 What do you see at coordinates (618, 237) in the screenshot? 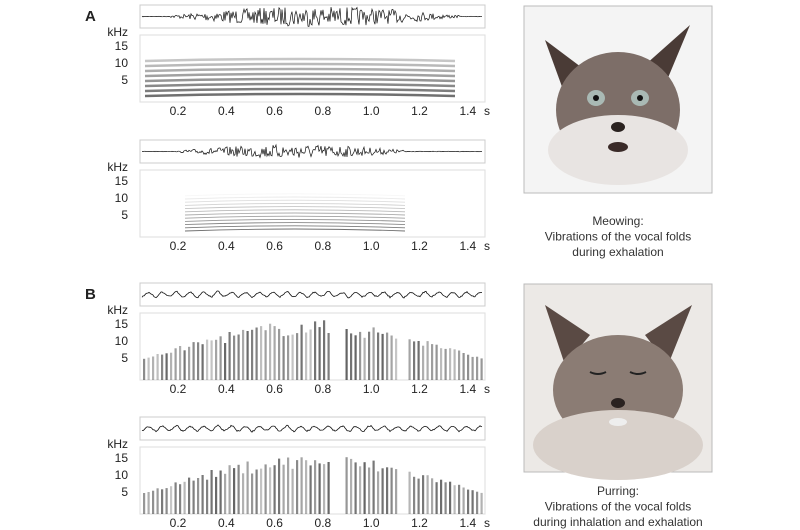
I see `caption-line: Vibrations of the vocal folds` at bounding box center [618, 237].